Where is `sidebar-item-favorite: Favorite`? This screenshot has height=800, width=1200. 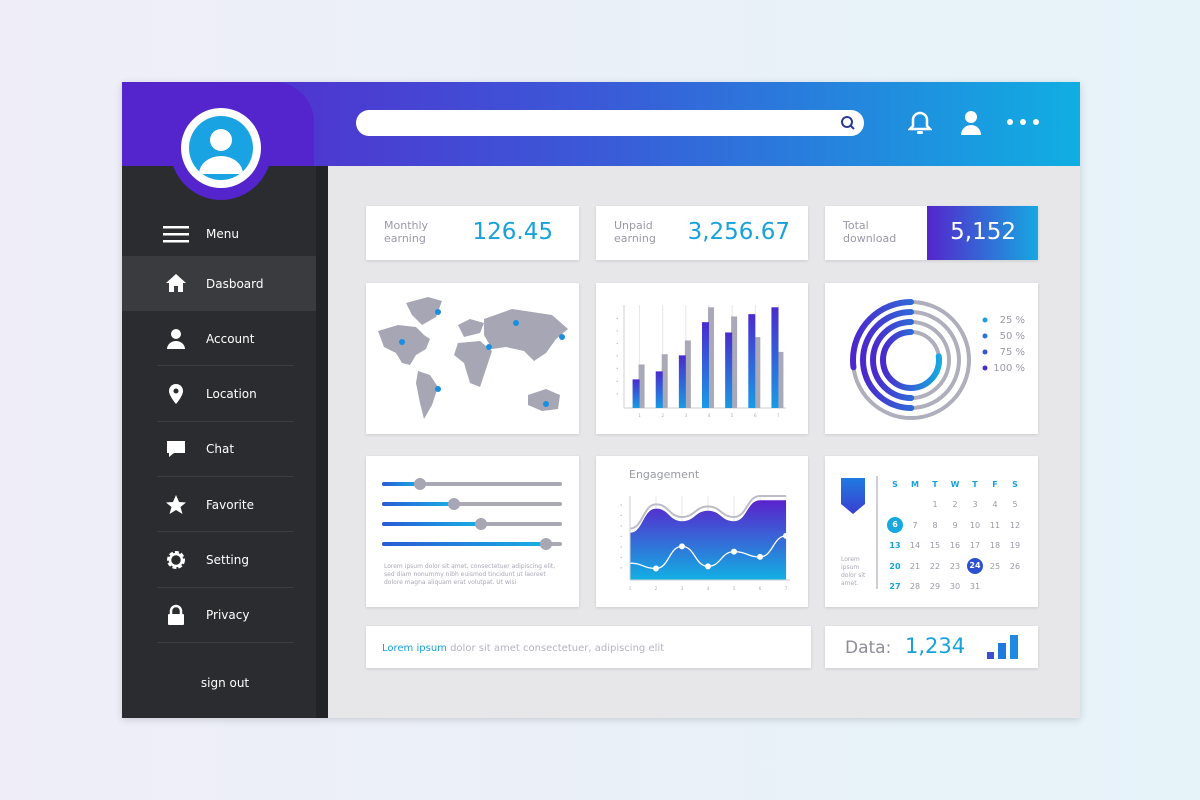
sidebar-item-favorite: Favorite is located at coordinates (225, 505).